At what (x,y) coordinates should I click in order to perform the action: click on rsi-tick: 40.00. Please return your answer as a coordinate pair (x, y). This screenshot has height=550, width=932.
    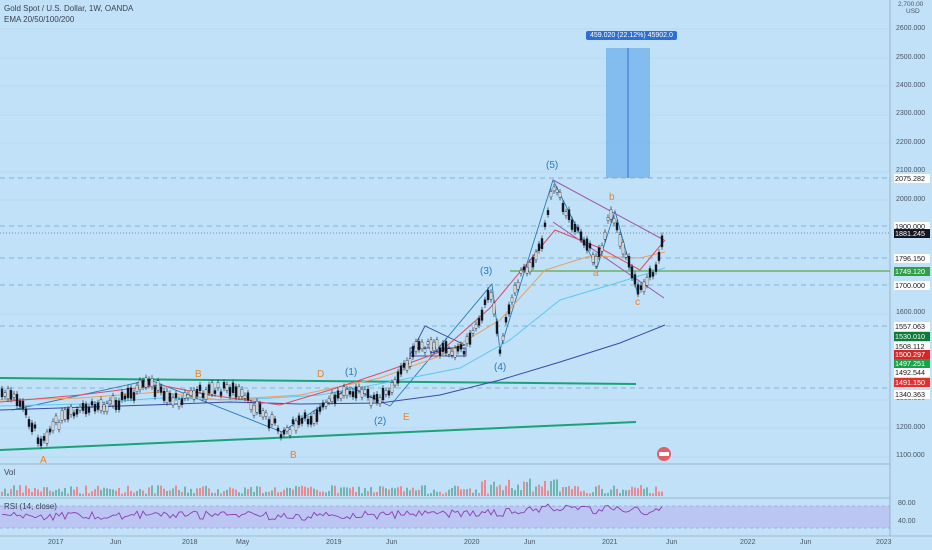
    Looking at the image, I should click on (907, 521).